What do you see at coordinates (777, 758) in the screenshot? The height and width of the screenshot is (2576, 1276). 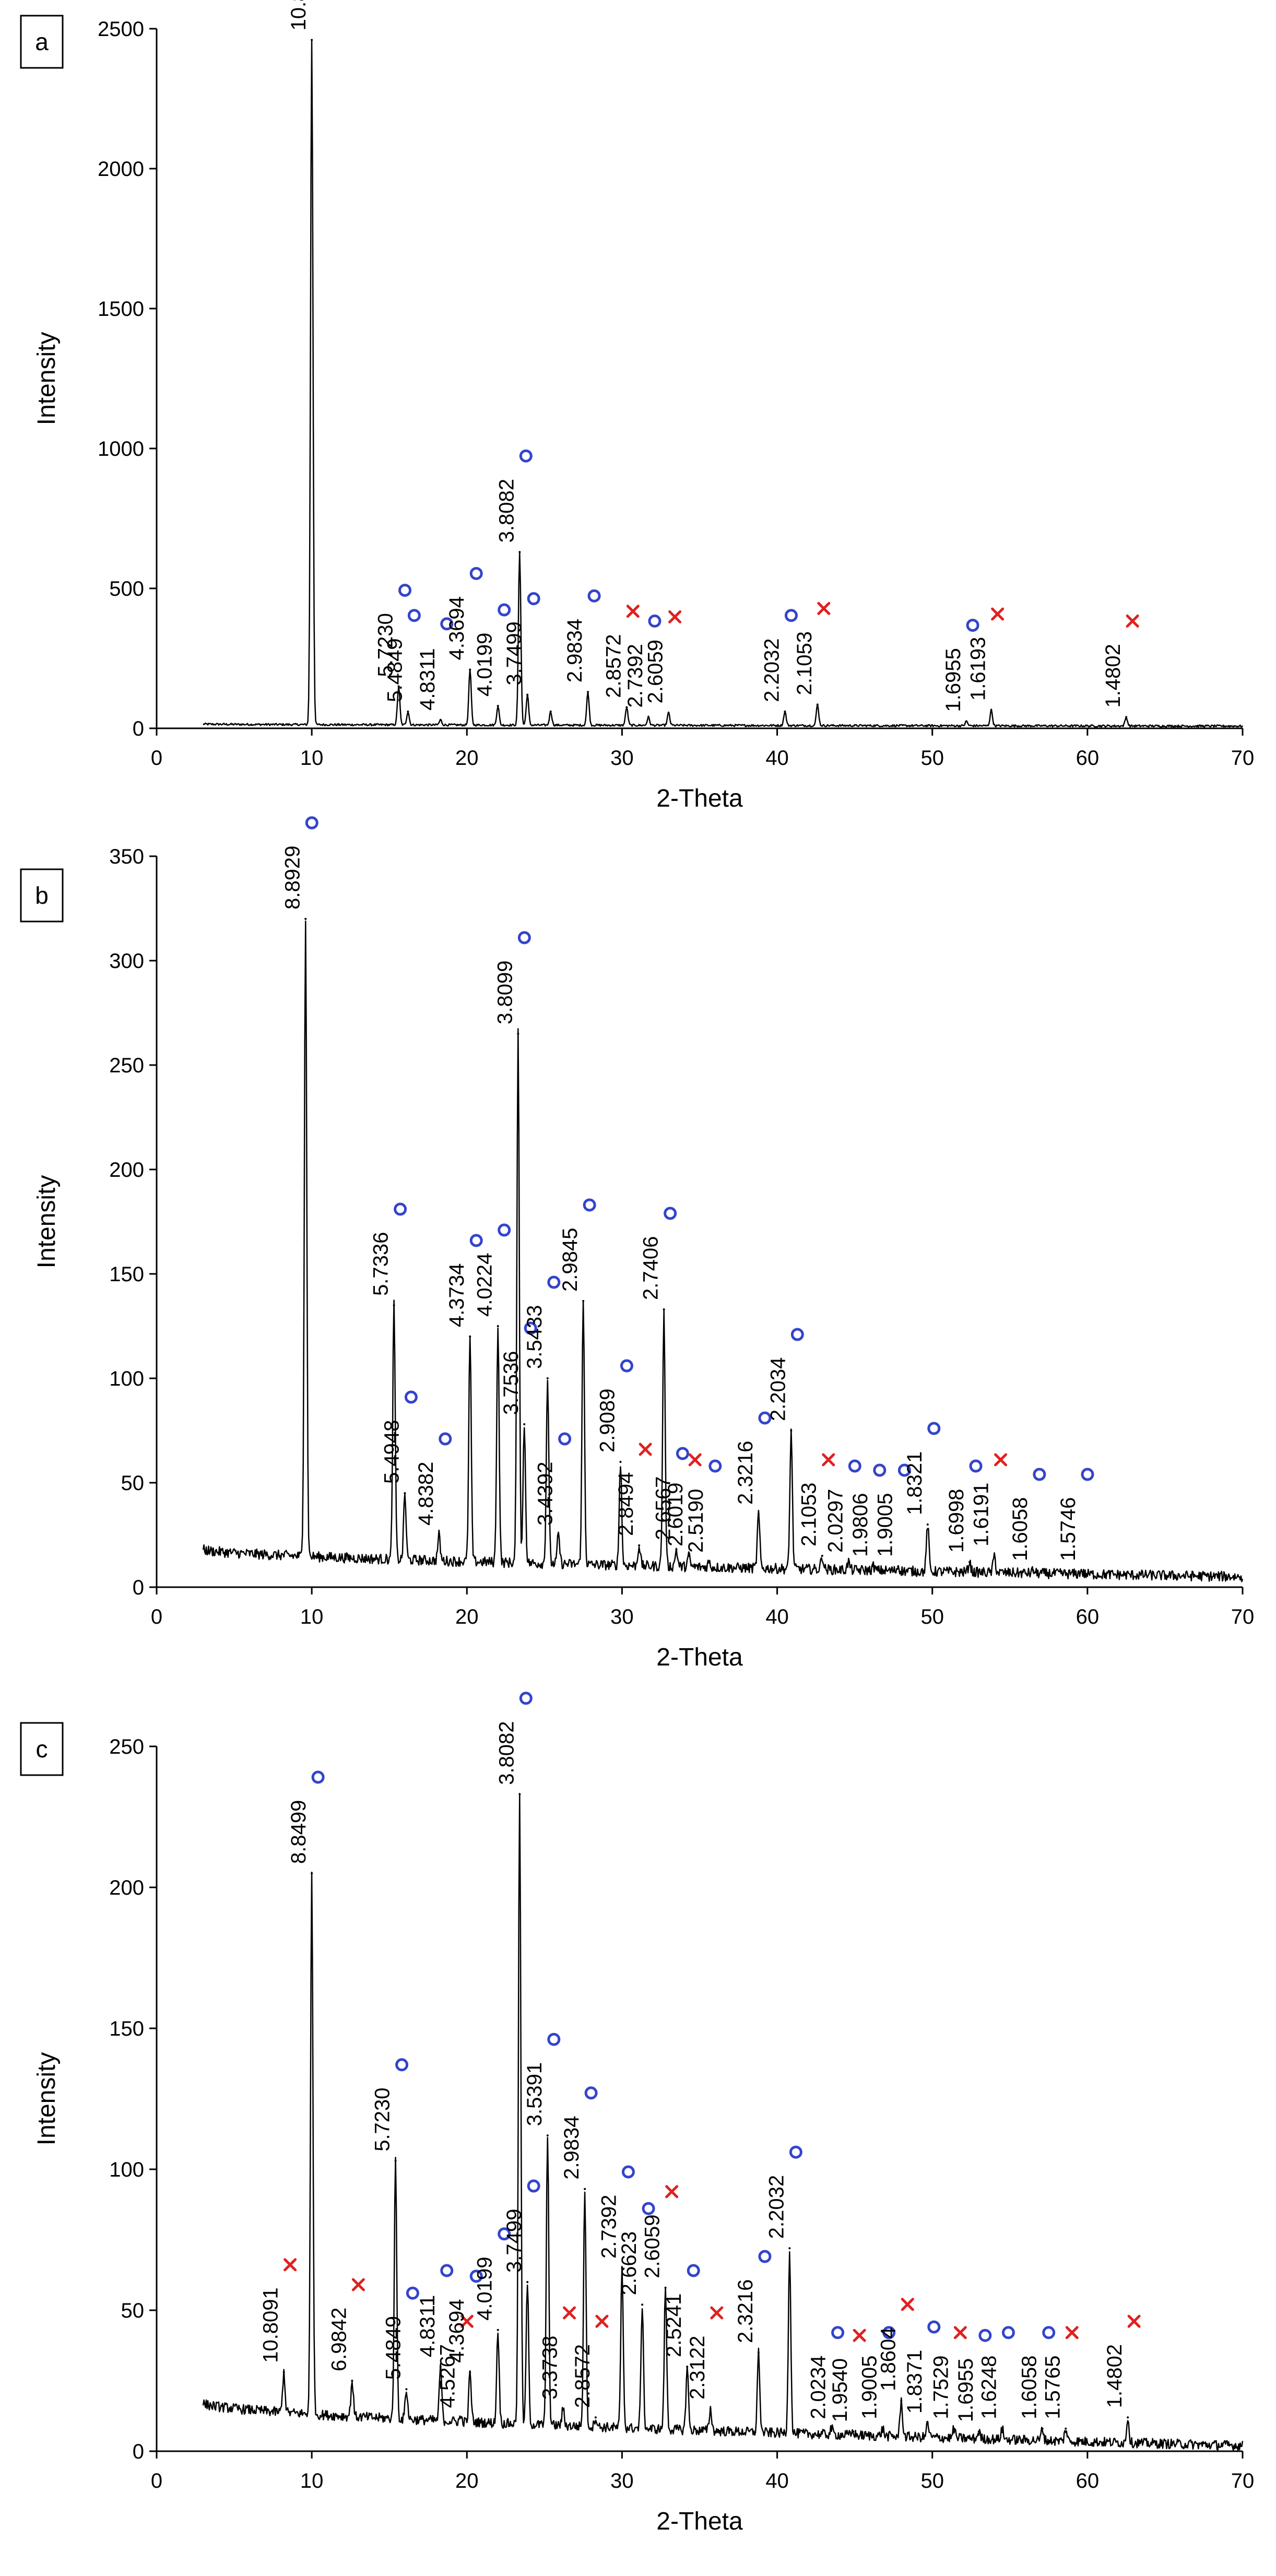 I see `x-tick-label: 40` at bounding box center [777, 758].